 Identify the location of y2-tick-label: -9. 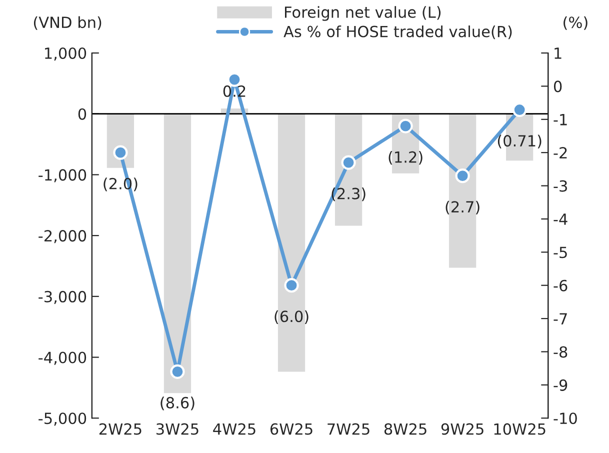
(561, 385).